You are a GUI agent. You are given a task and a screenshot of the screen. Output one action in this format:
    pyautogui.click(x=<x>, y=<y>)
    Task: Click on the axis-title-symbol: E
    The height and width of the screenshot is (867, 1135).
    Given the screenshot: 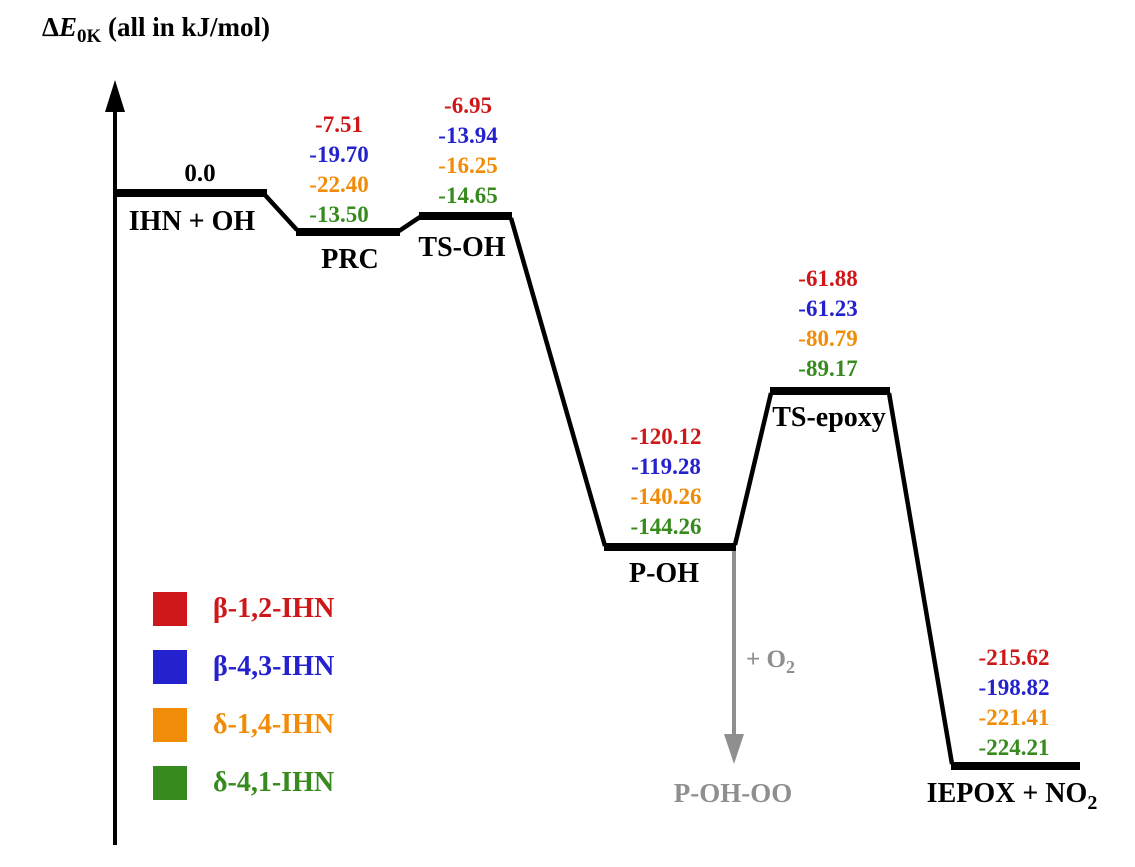 What is the action you would take?
    pyautogui.click(x=67, y=27)
    